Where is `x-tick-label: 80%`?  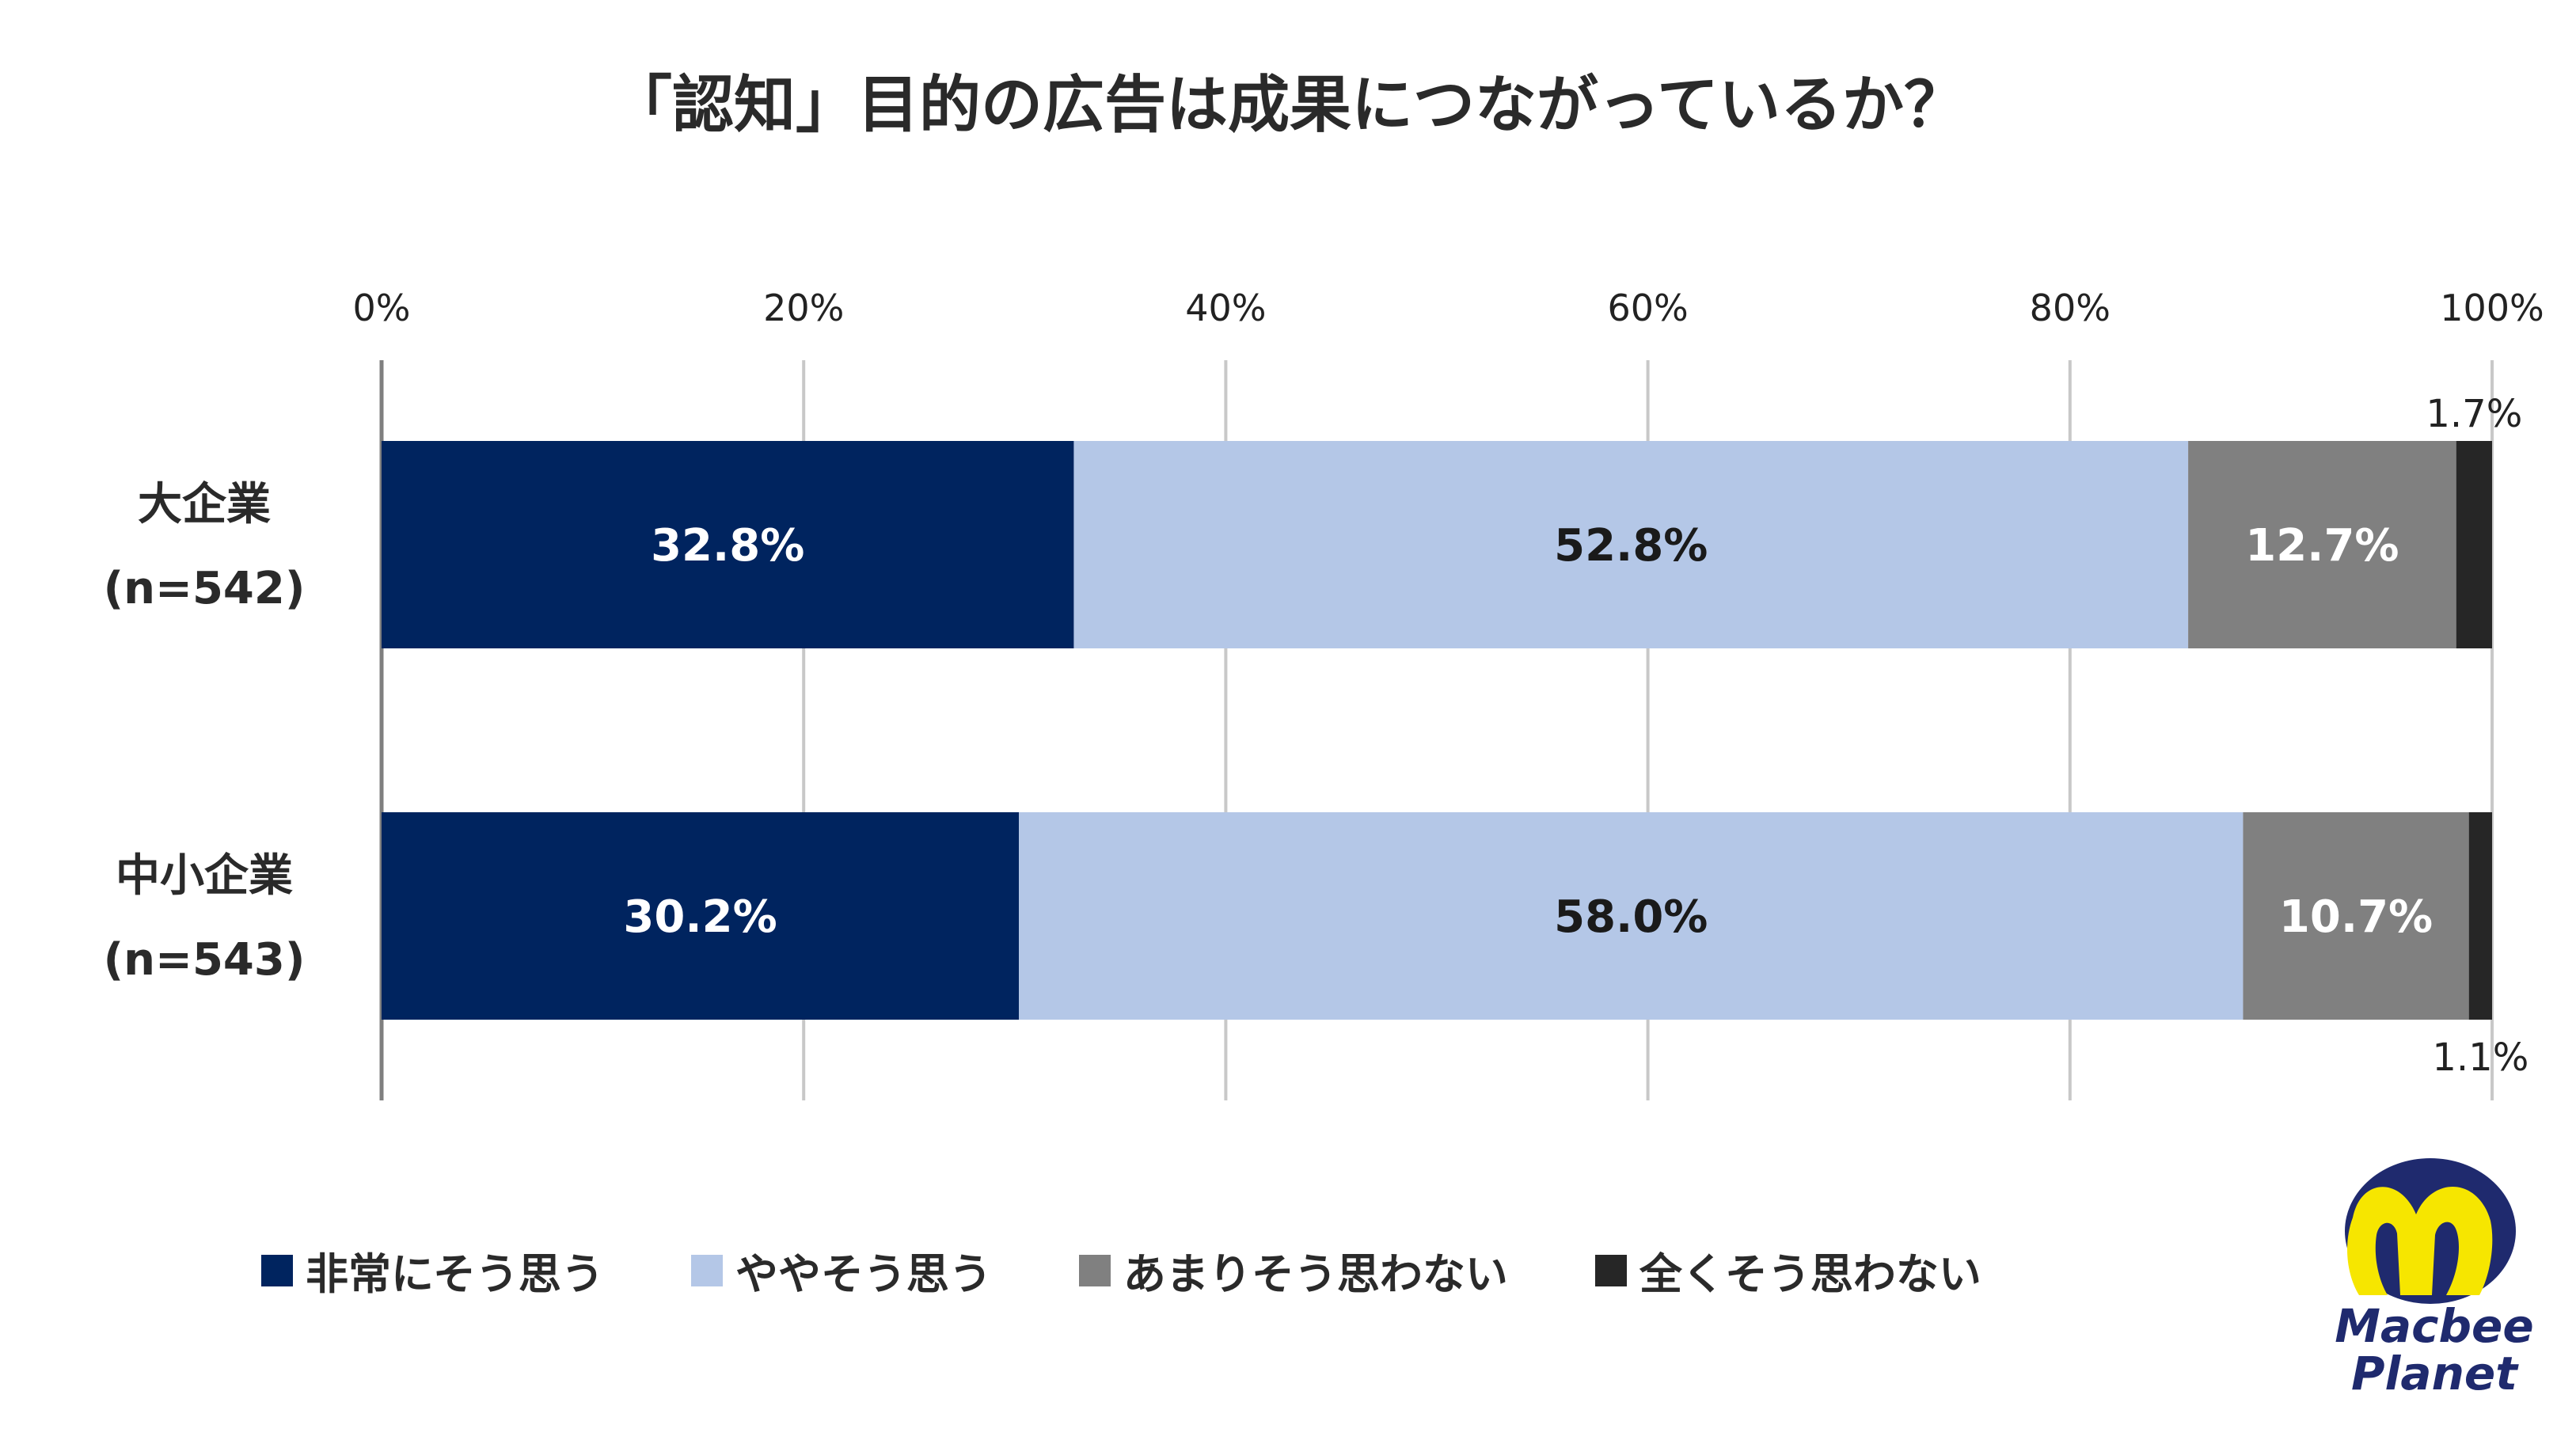
x-tick-label: 80% is located at coordinates (2070, 308).